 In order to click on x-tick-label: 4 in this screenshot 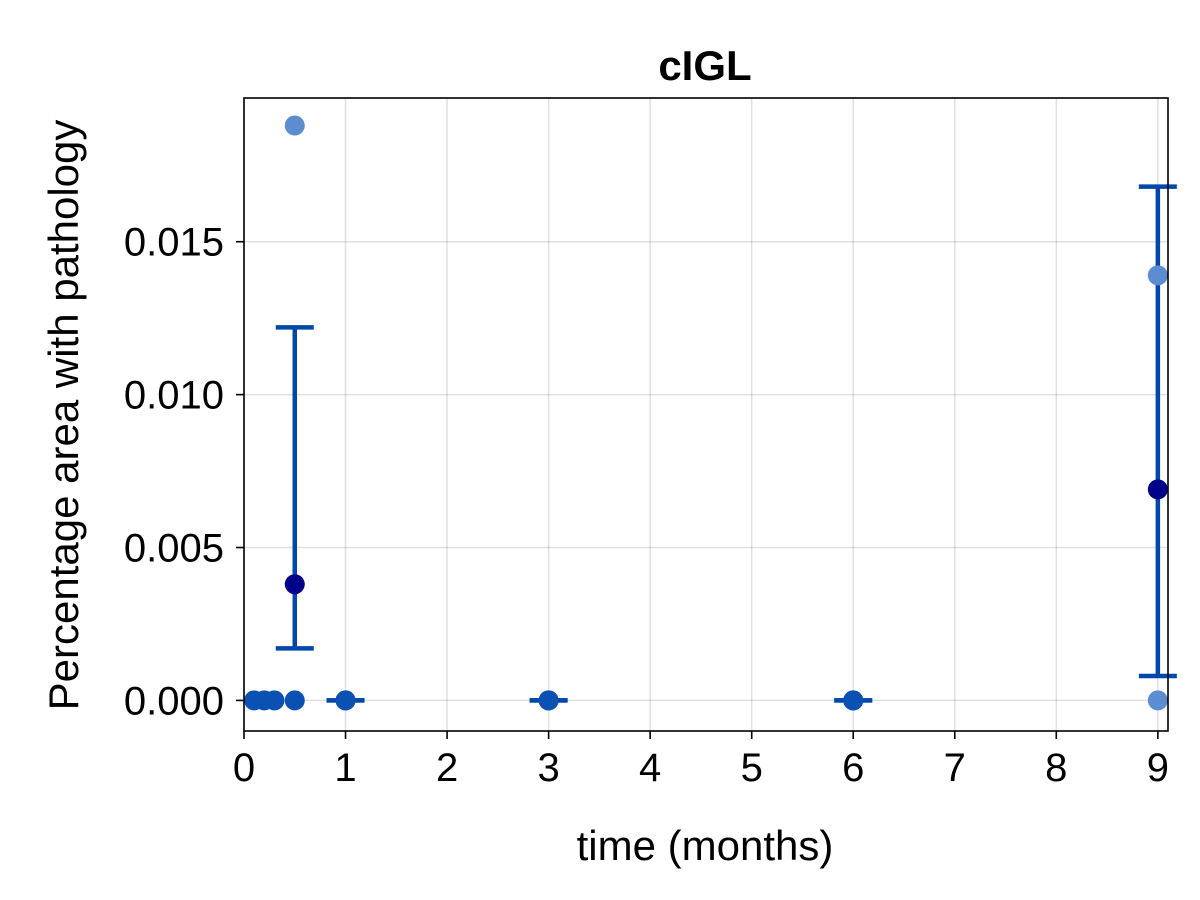, I will do `click(650, 768)`.